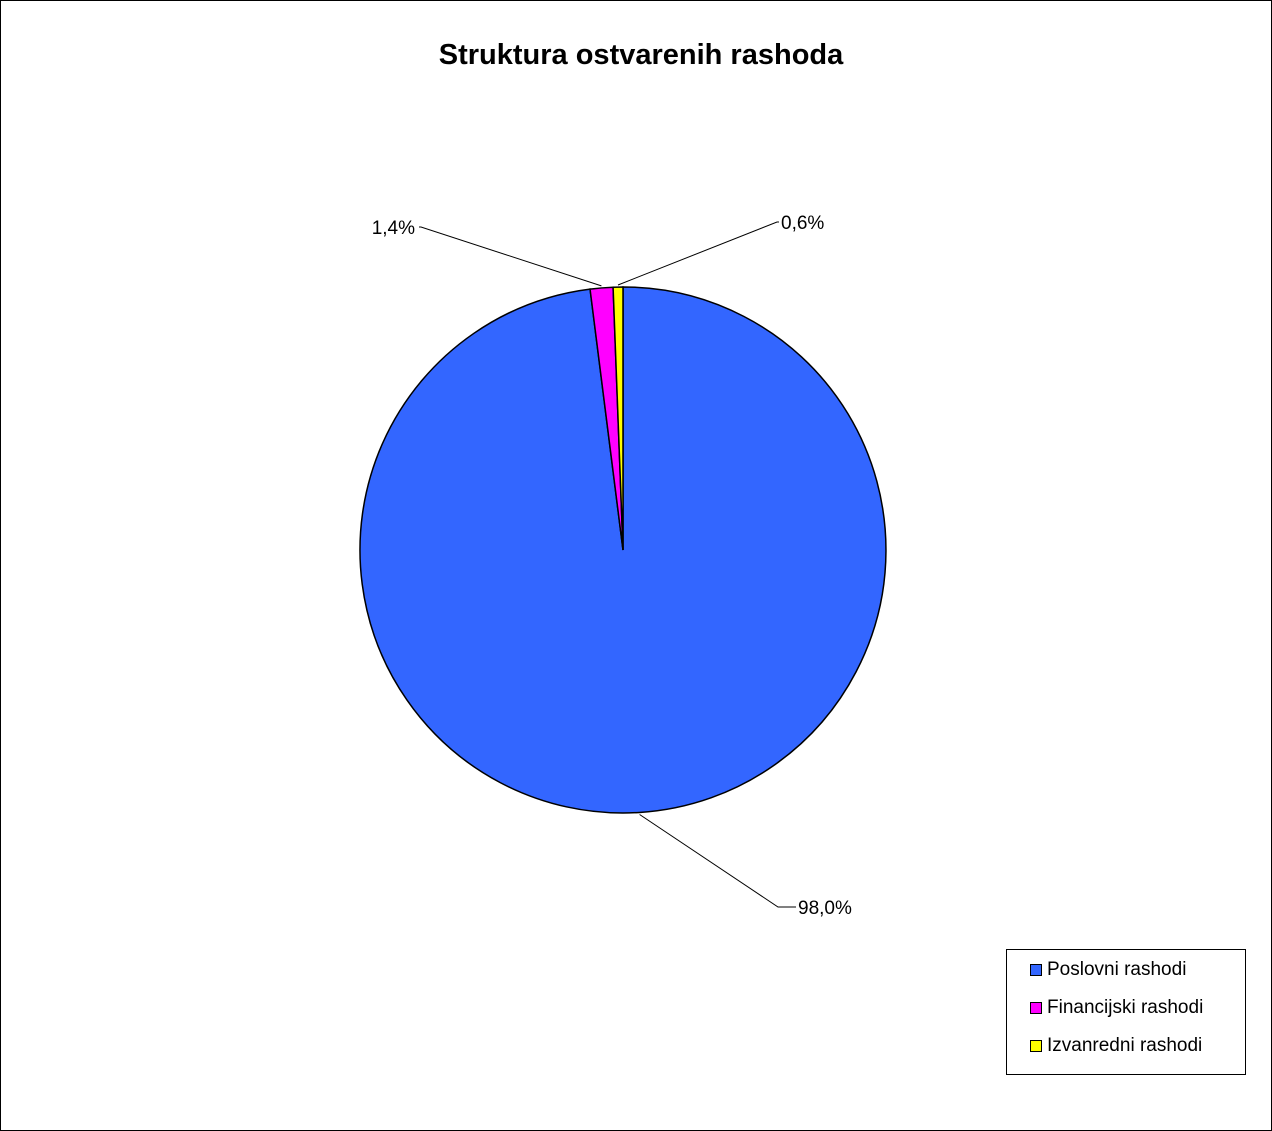 The image size is (1272, 1131). I want to click on data-label-izvanredni: 0,6%, so click(802, 223).